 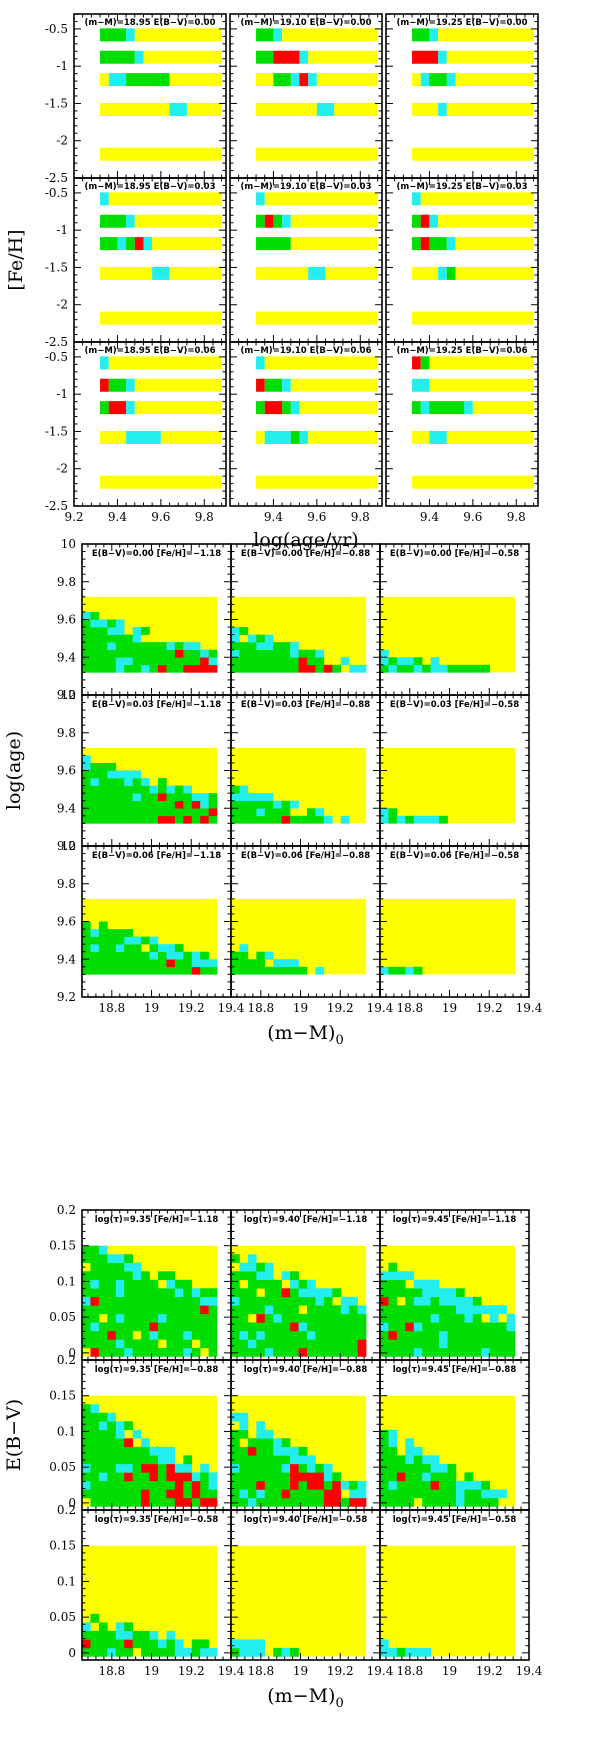 What do you see at coordinates (151, 1008) in the screenshot?
I see `x-tick-label: 19` at bounding box center [151, 1008].